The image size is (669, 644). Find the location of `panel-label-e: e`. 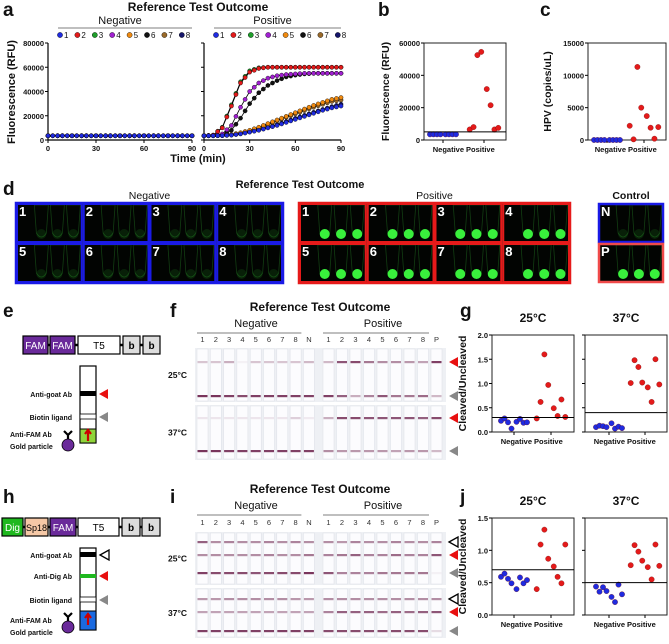

panel-label-e: e is located at coordinates (8, 311).